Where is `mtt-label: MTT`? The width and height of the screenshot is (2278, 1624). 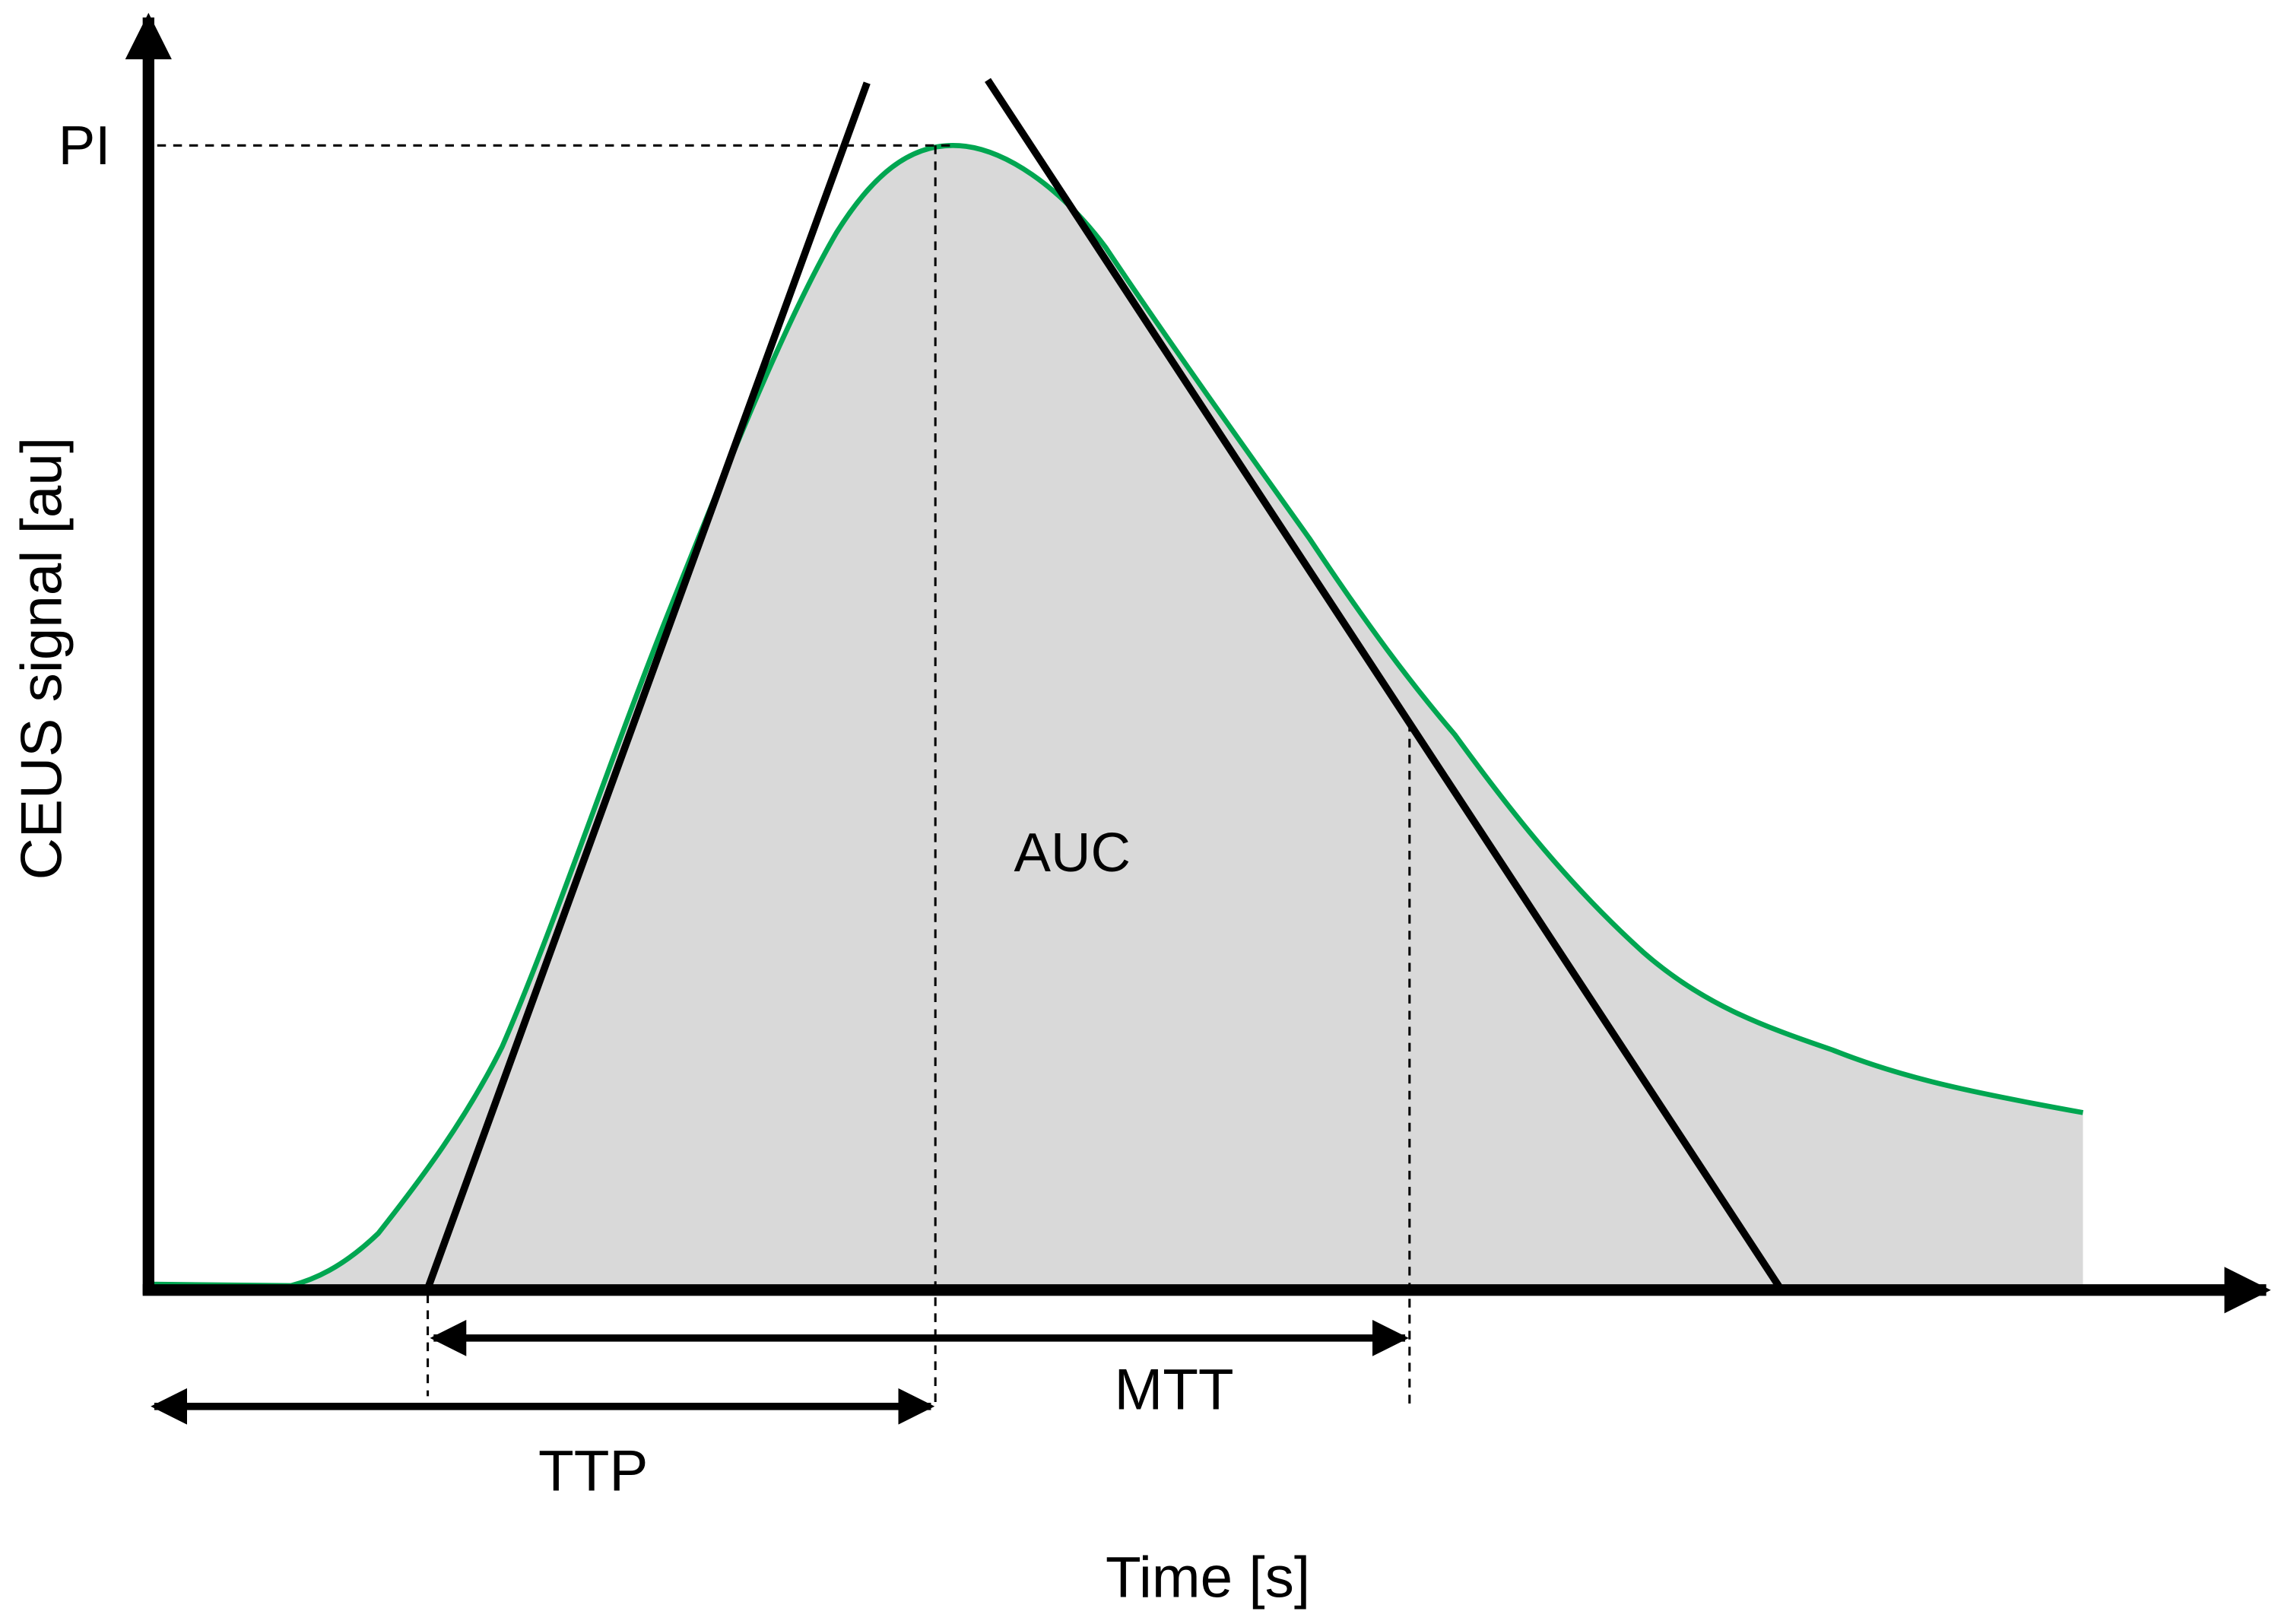 mtt-label: MTT is located at coordinates (1173, 1390).